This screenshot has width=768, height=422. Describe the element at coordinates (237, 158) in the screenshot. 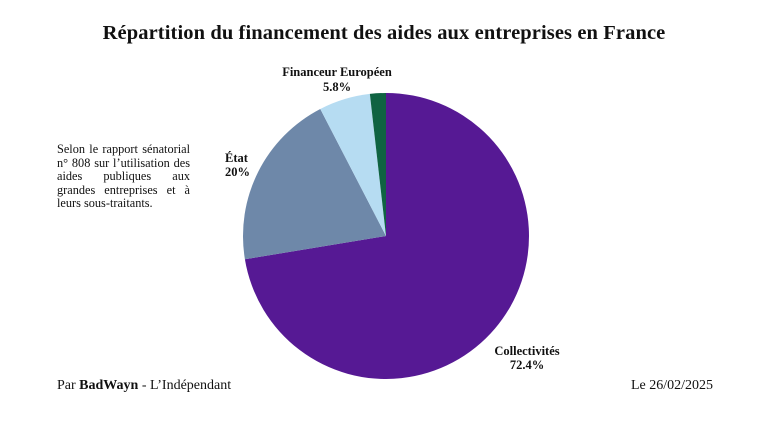

I see `slice-label-etat: État` at that location.